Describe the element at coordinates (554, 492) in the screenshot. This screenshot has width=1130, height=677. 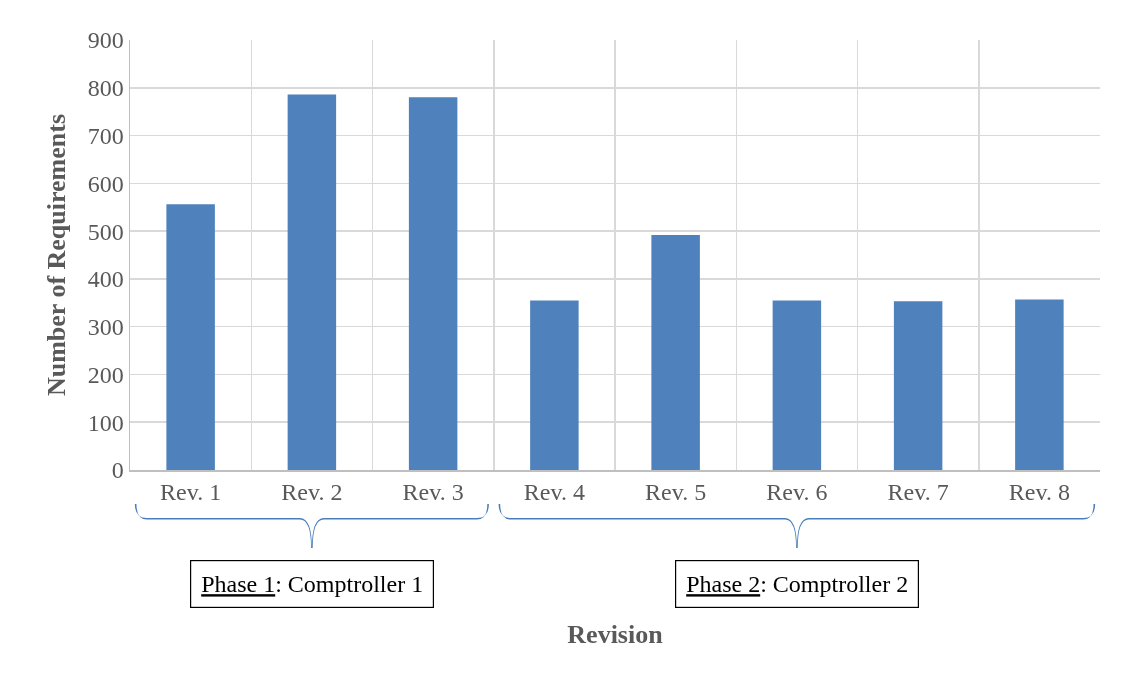
I see `x-tick-label: Rev. 4` at that location.